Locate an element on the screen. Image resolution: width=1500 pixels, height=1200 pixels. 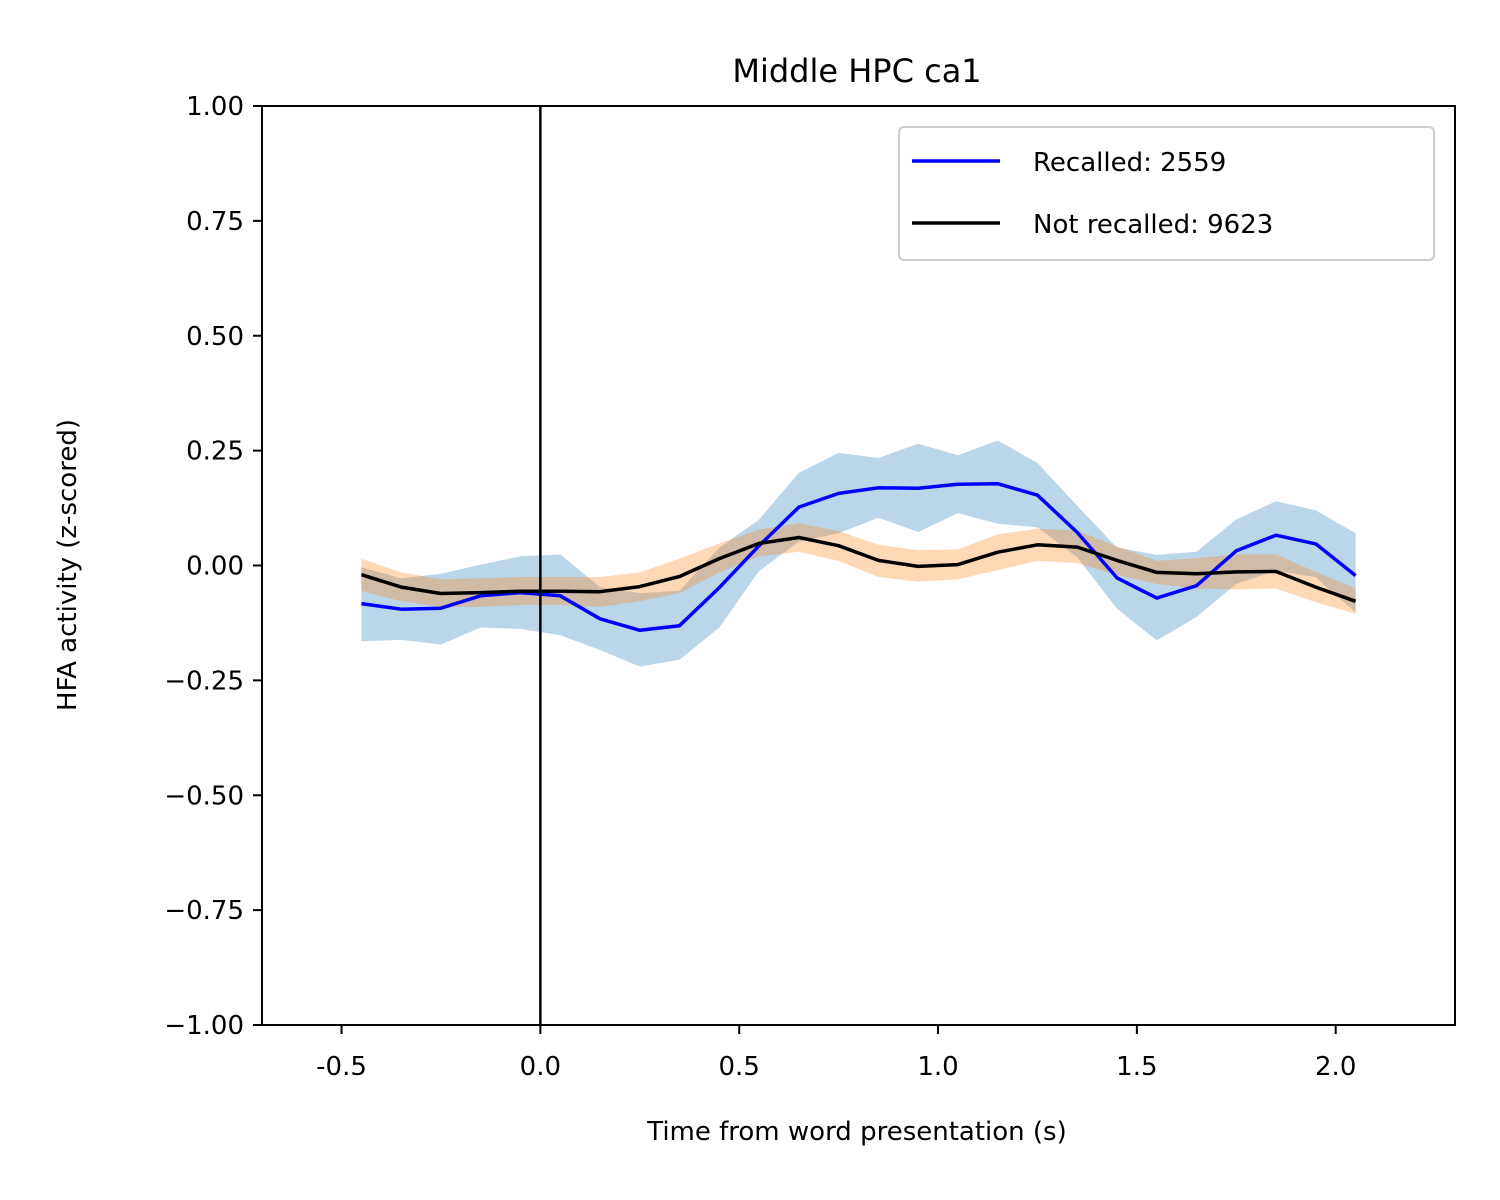
y-axis-ticks: −1.00 −0.75 −0.50 −0.25 0.00 0.25 0.50 0.75 1.00 is located at coordinates (213, 566).